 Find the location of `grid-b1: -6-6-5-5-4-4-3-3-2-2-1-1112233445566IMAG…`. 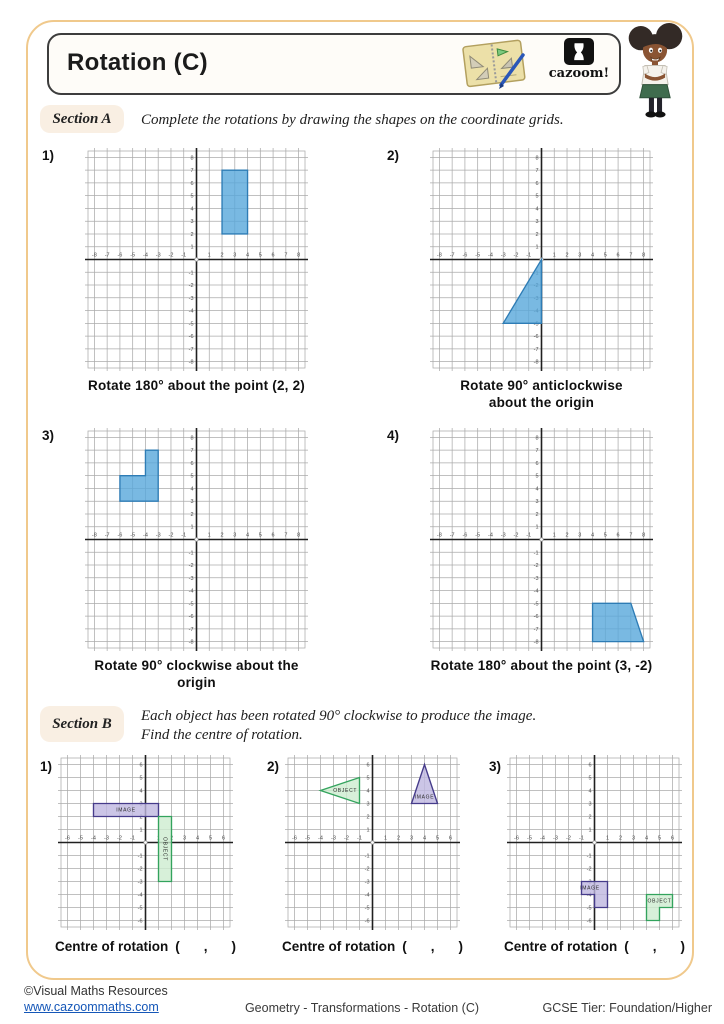

grid-b1: -6-6-5-5-4-4-3-3-2-2-1-1112233445566IMAG… is located at coordinates (145, 842).